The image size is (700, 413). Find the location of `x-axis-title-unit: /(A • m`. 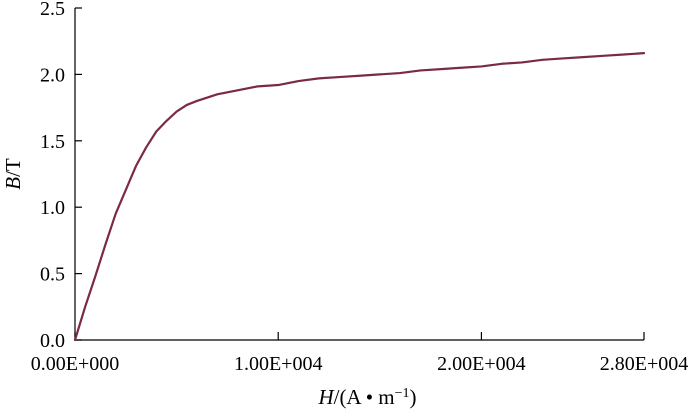

x-axis-title-unit: /(A • m is located at coordinates (364, 397).